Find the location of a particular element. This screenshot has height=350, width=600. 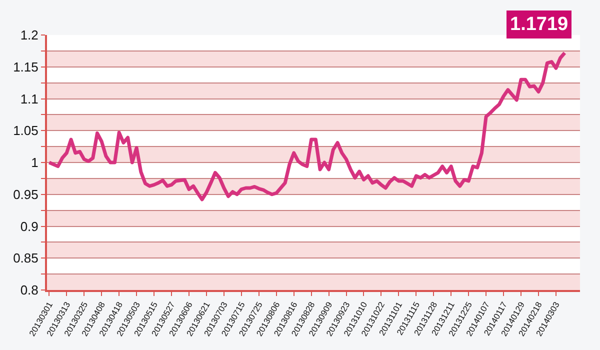

y-tick-label: 1.15 is located at coordinates (25, 66).